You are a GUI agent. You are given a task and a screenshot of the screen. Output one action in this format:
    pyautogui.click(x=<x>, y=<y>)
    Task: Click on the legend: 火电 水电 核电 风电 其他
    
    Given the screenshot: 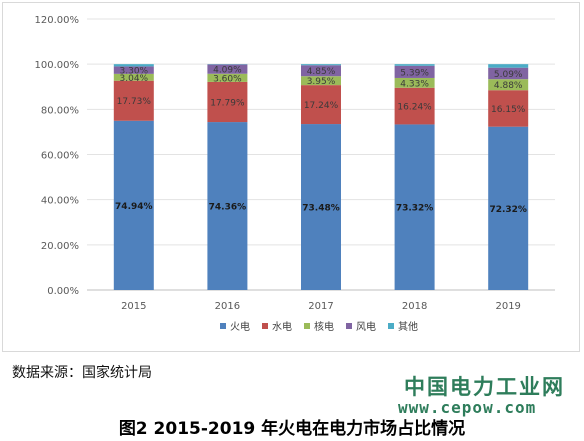 What is the action you would take?
    pyautogui.click(x=319, y=326)
    